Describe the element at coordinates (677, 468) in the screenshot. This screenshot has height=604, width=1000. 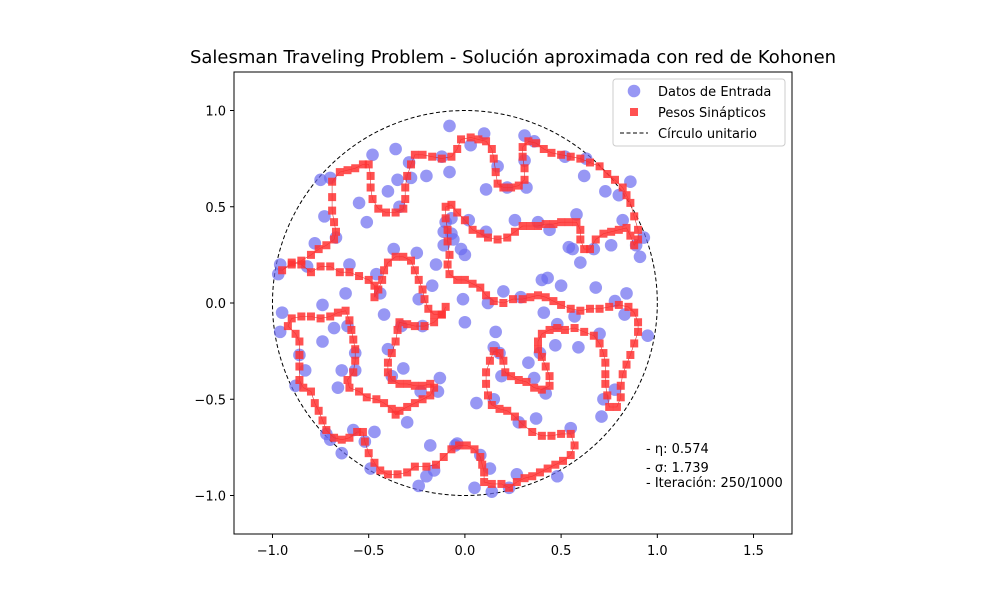
I see `annotation-line: - σ: 1.739` at that location.